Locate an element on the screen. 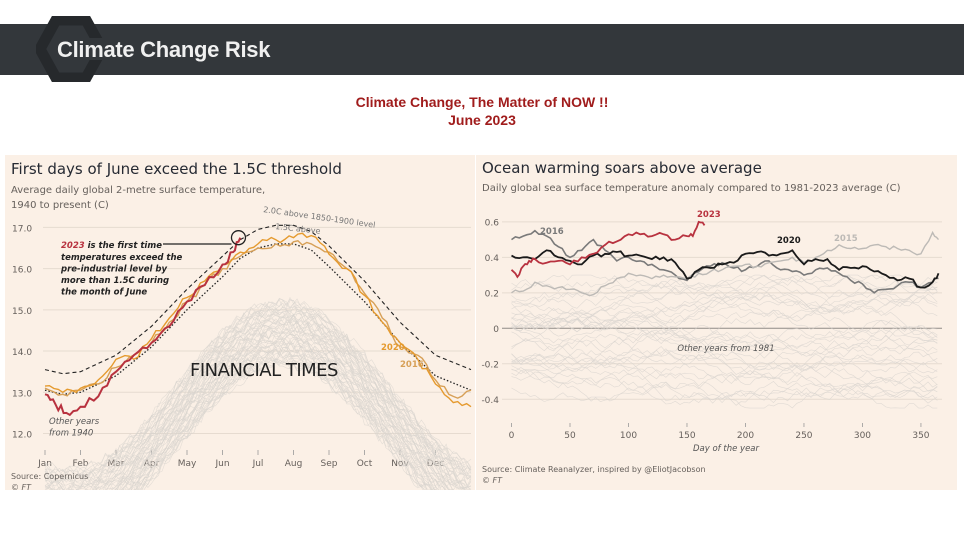  headline-date: June 2023 is located at coordinates (482, 120).